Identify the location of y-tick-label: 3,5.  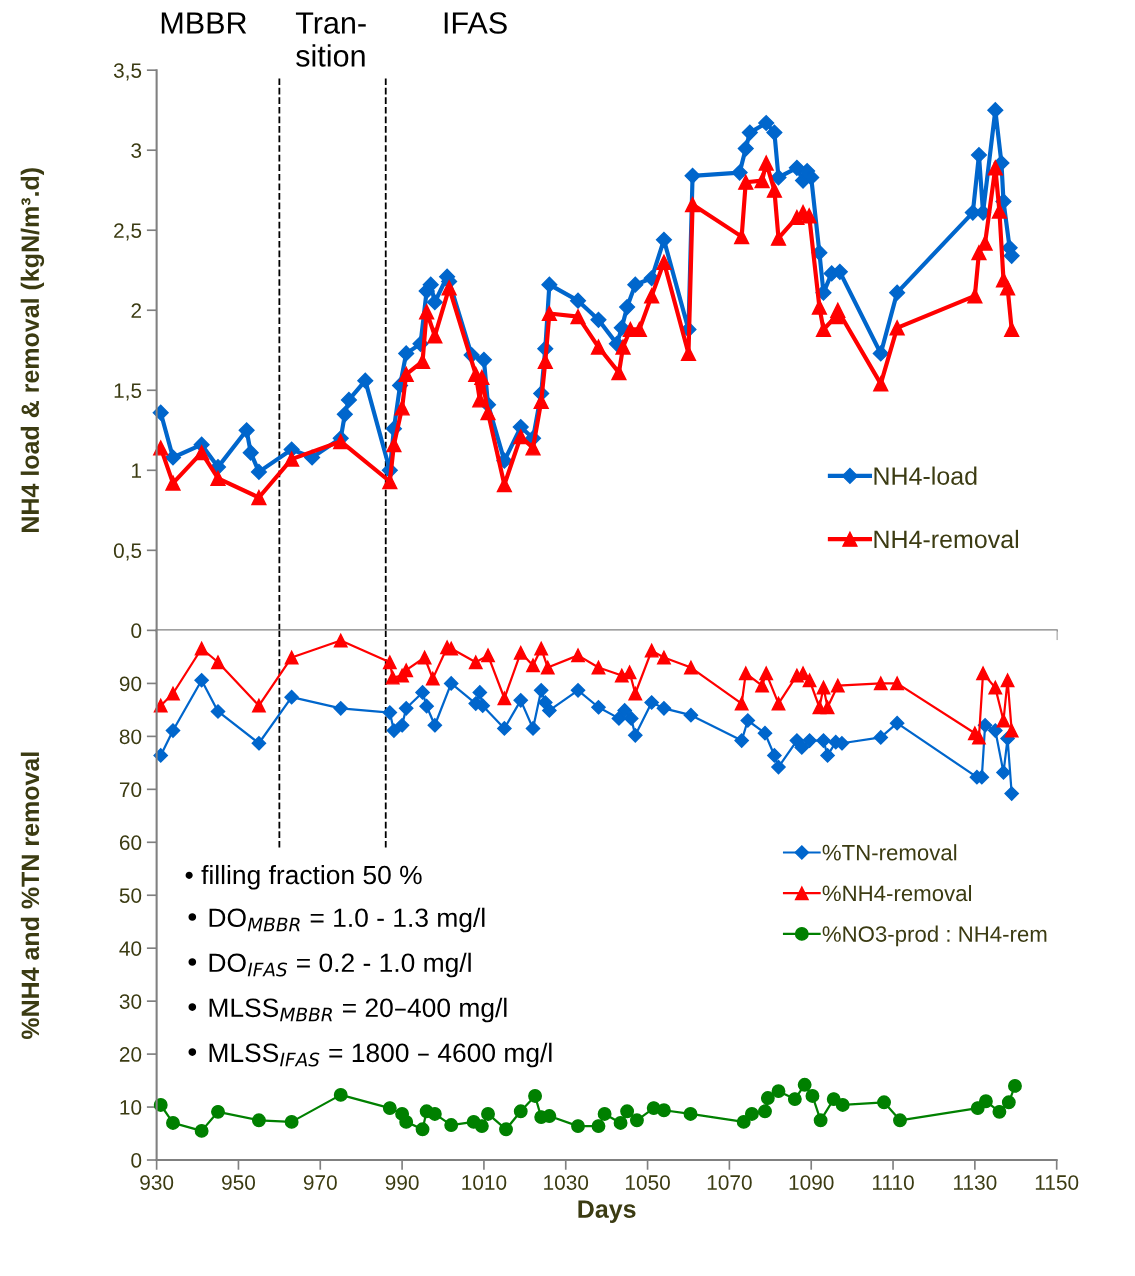
(127, 72).